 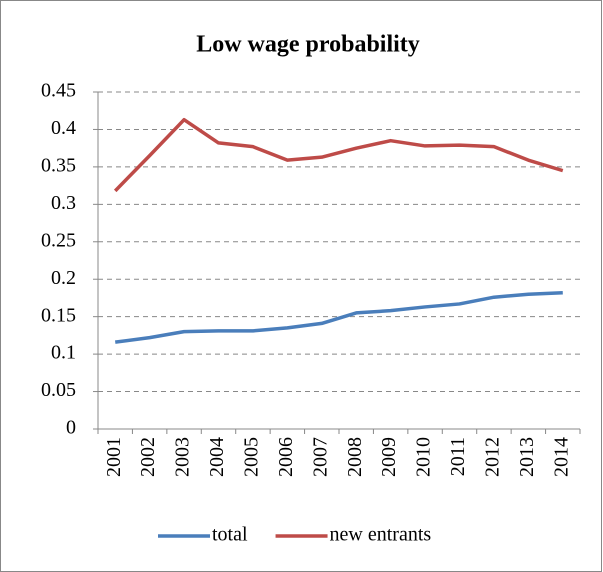 What do you see at coordinates (389, 457) in the screenshot?
I see `x-tick-label: 2009` at bounding box center [389, 457].